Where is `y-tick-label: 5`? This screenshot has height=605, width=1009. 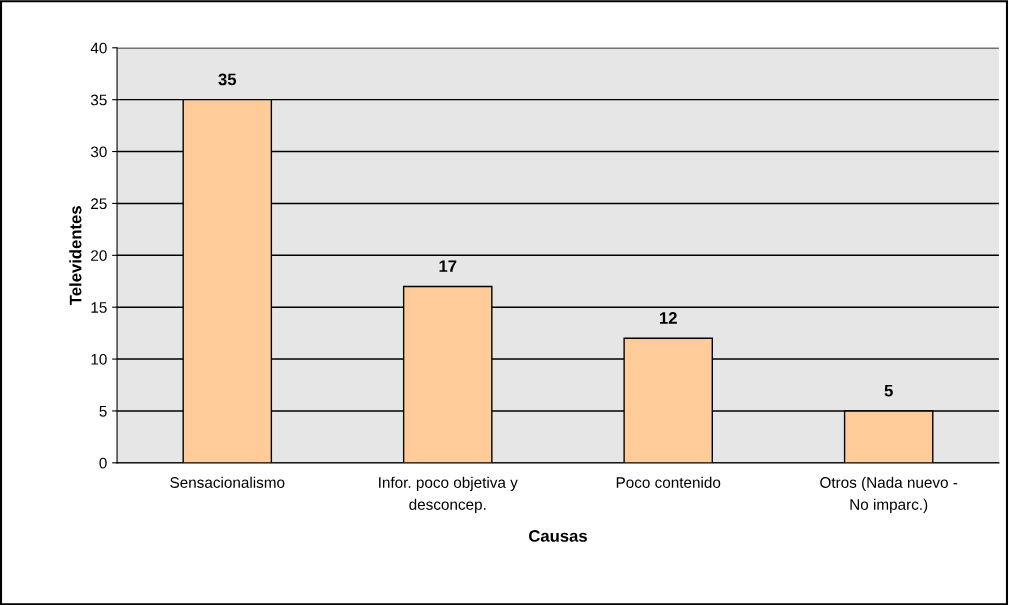
y-tick-label: 5 is located at coordinates (103, 411).